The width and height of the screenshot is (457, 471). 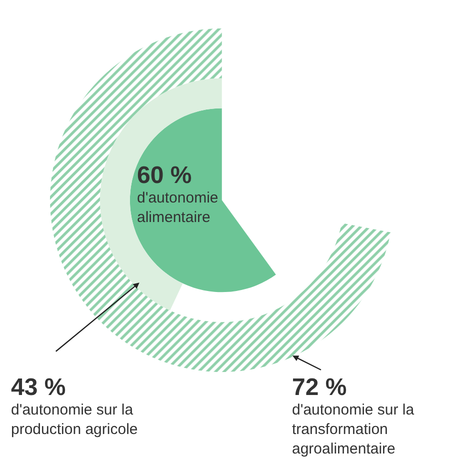 I want to click on data-label: 43 %, so click(x=38, y=387).